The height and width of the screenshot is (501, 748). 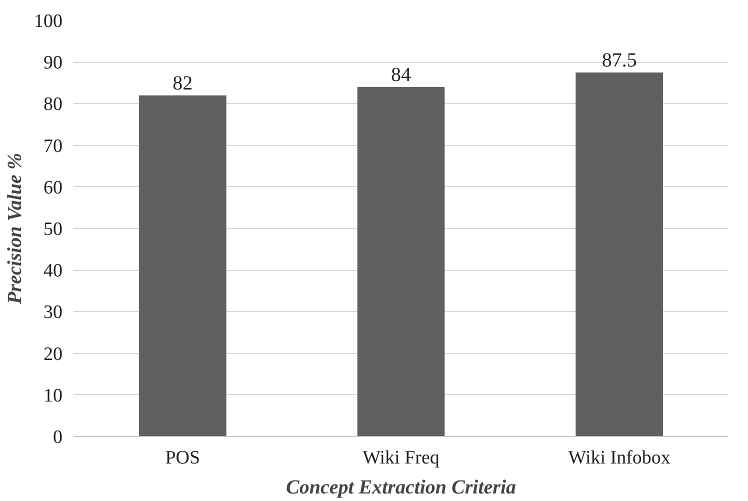 I want to click on y-tick-label: 40, so click(x=53, y=271).